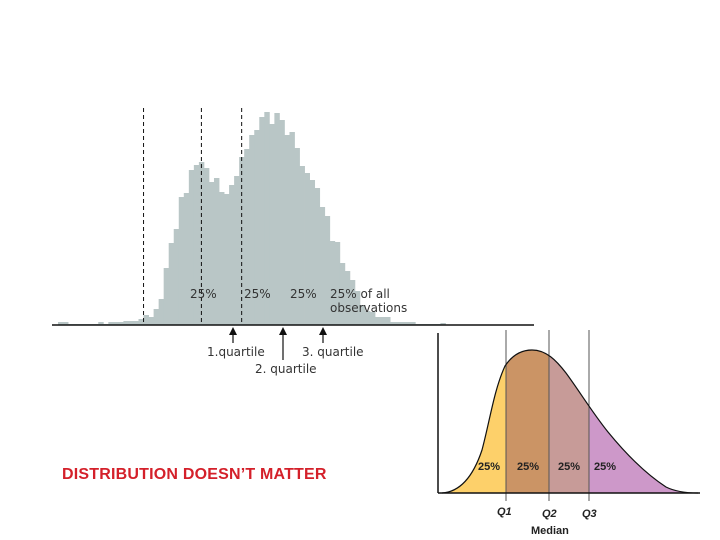 Image resolution: width=720 pixels, height=540 pixels. Describe the element at coordinates (303, 294) in the screenshot. I see `region-label-3: 25%` at that location.